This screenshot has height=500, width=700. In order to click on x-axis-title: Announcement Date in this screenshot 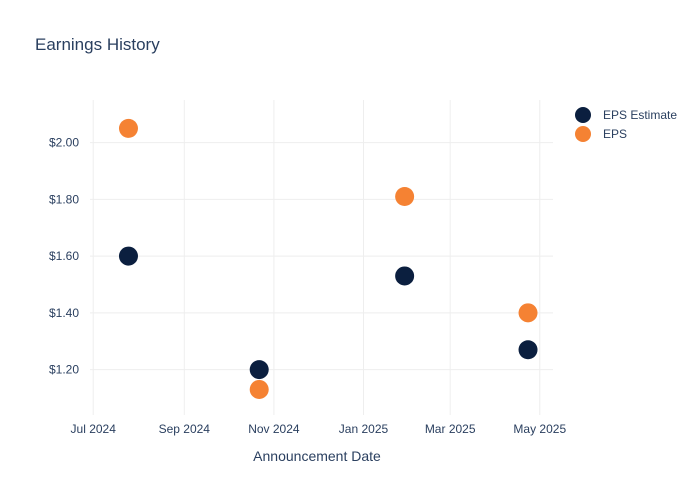, I will do `click(317, 456)`.